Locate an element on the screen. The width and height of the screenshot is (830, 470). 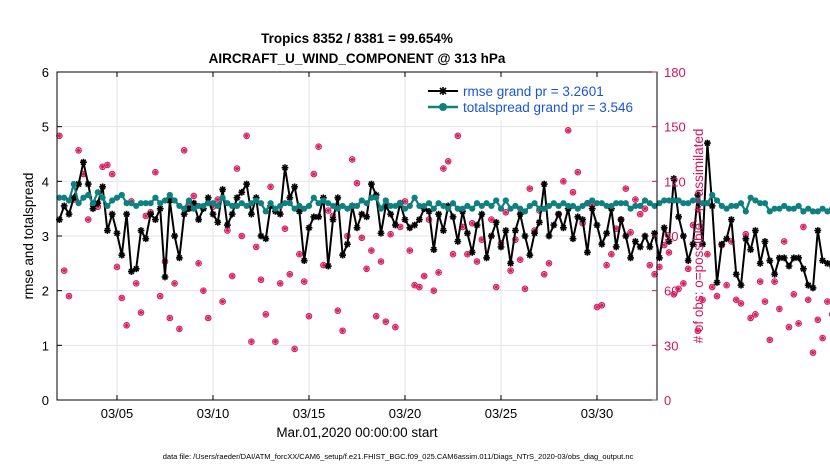
y-tick-label: 2 is located at coordinates (45, 291).